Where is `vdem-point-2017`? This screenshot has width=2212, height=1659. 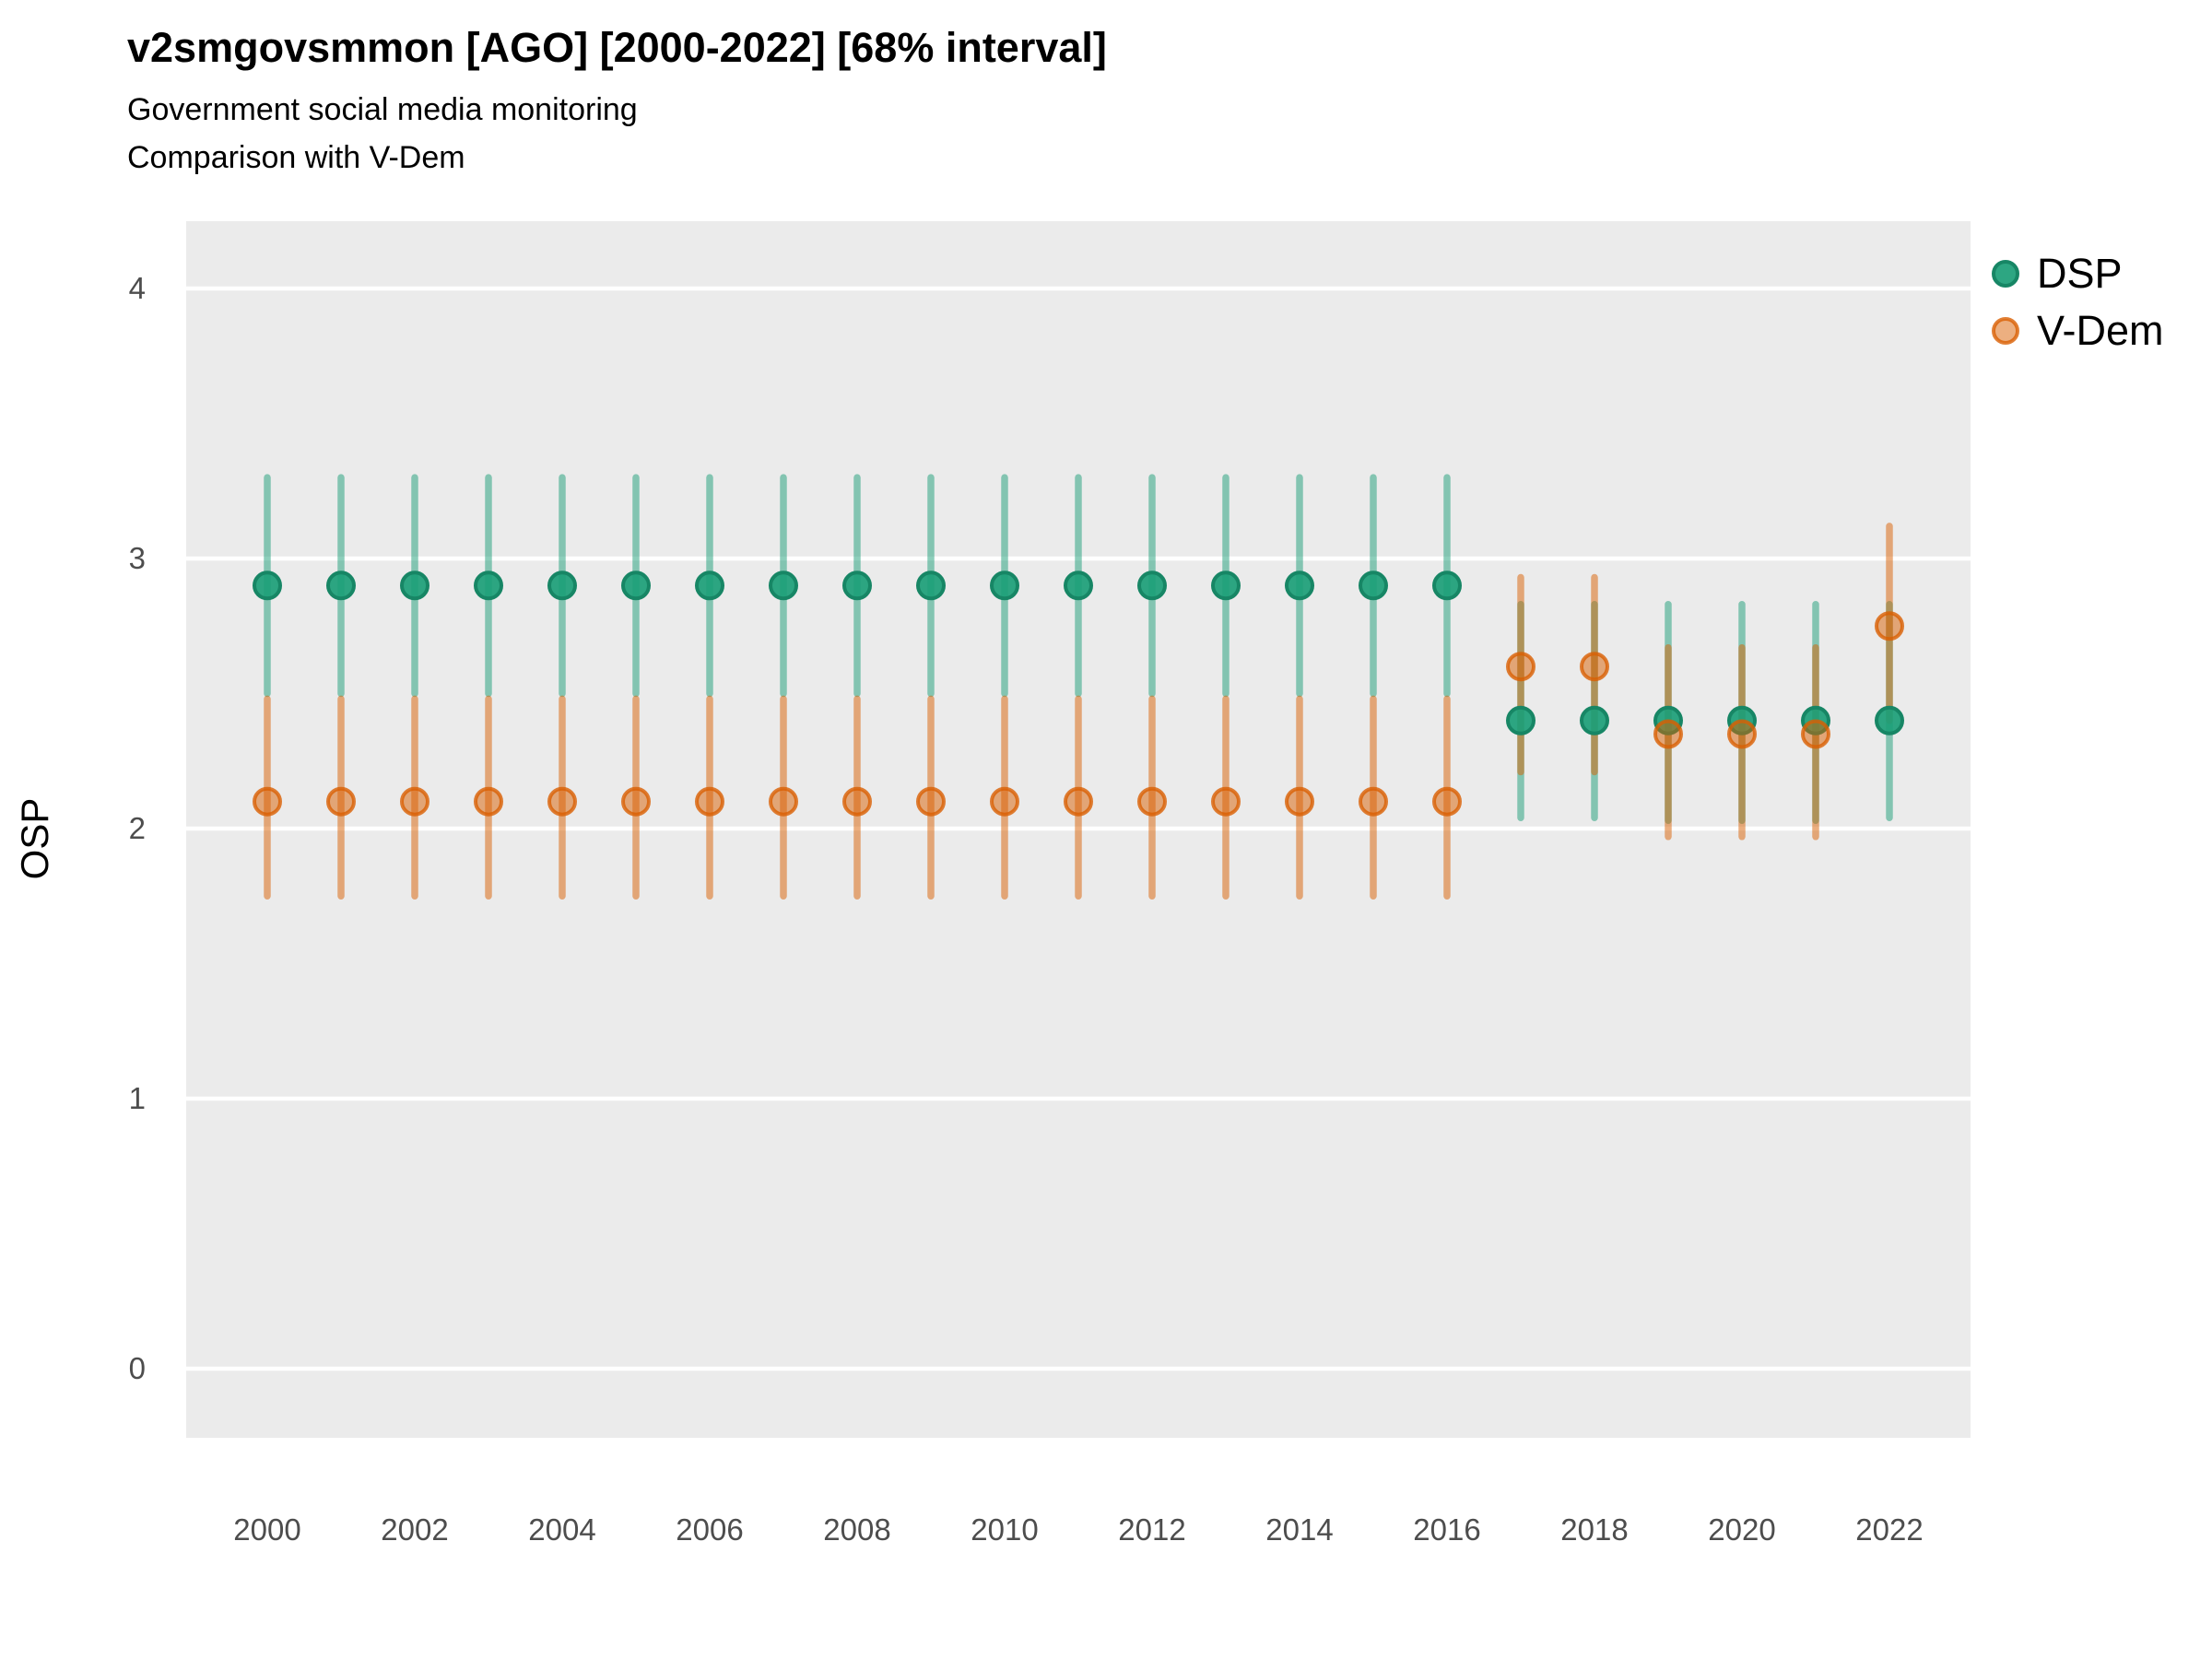 vdem-point-2017 is located at coordinates (1520, 667).